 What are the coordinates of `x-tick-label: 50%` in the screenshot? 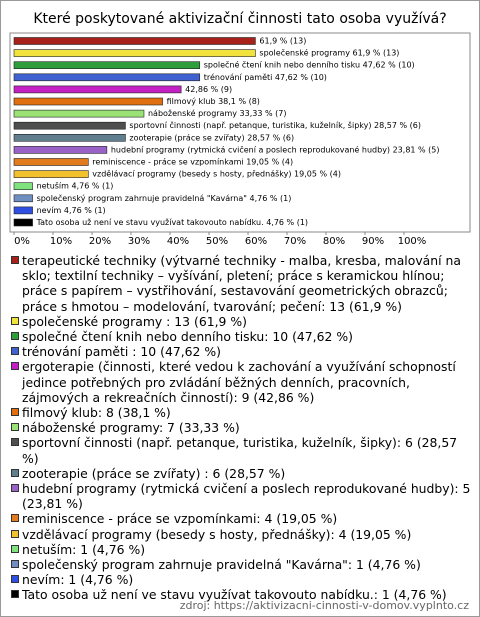 It's located at (217, 241).